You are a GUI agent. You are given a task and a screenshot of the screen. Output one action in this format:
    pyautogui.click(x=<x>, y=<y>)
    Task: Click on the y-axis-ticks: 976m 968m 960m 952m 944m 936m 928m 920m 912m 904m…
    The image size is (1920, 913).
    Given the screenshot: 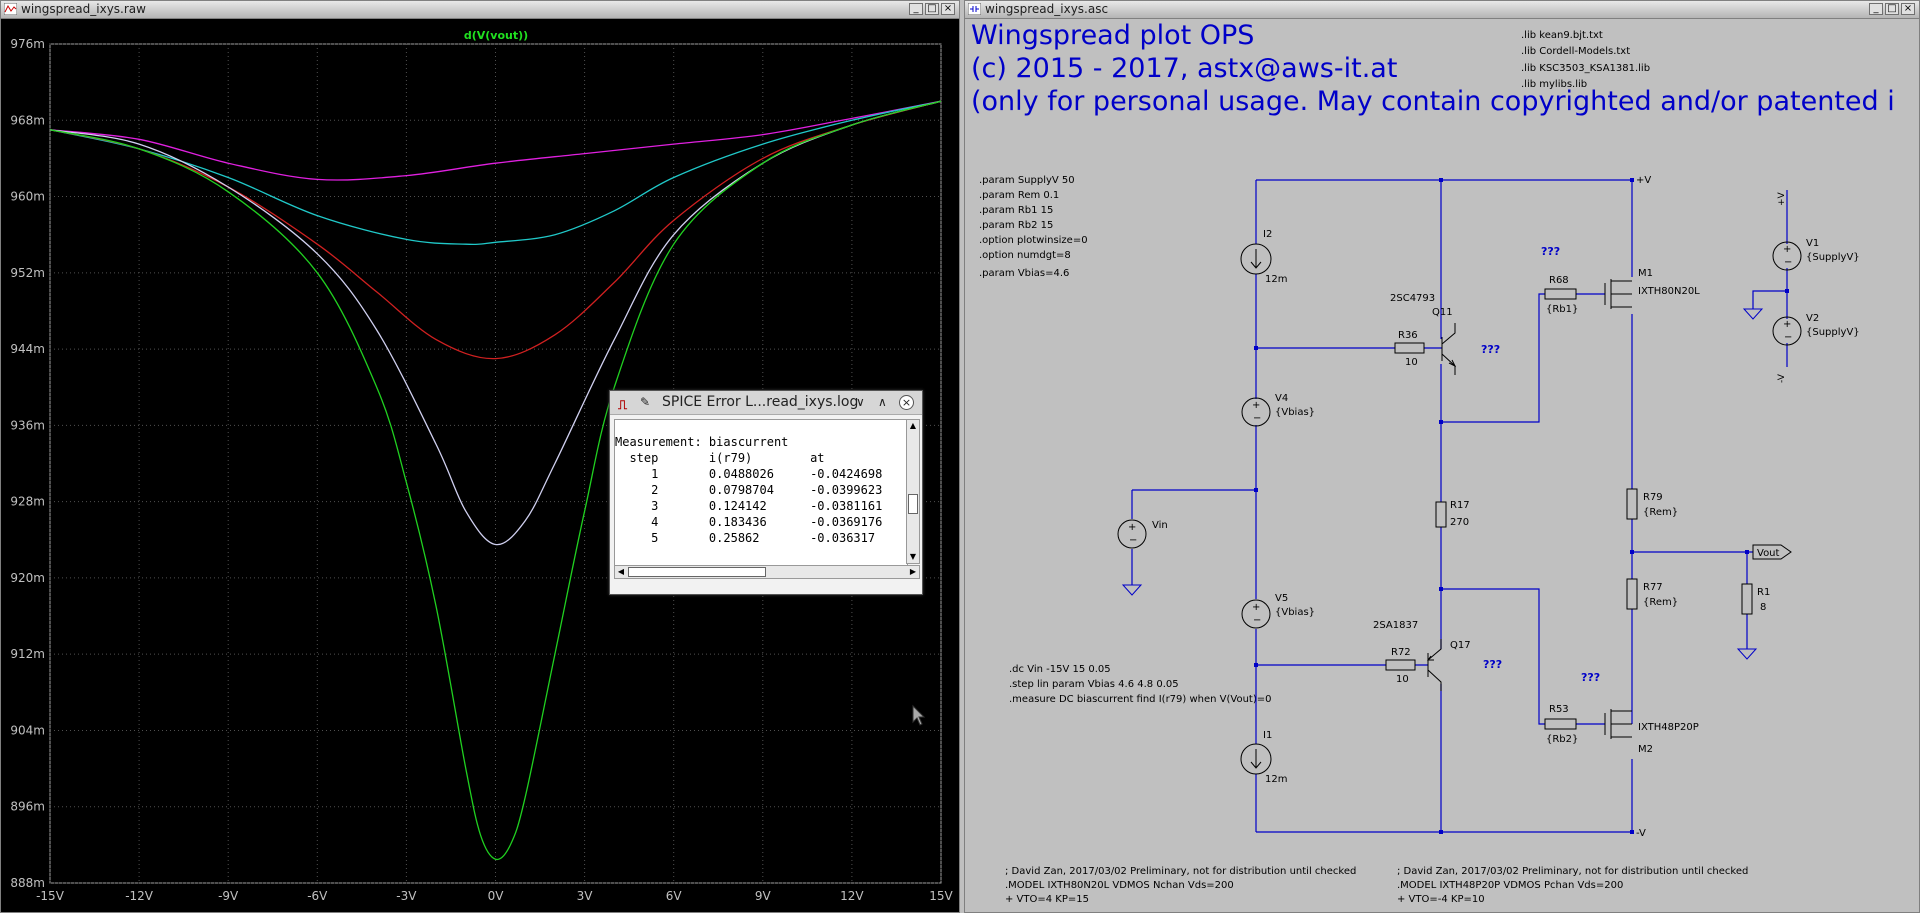 What is the action you would take?
    pyautogui.click(x=27, y=463)
    